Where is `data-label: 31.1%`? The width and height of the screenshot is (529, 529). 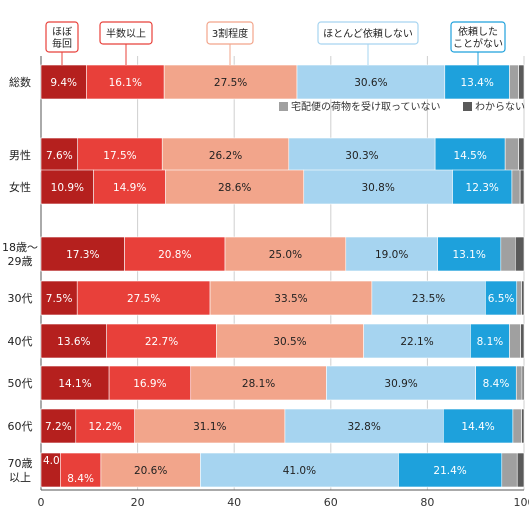
data-label: 31.1% is located at coordinates (209, 427).